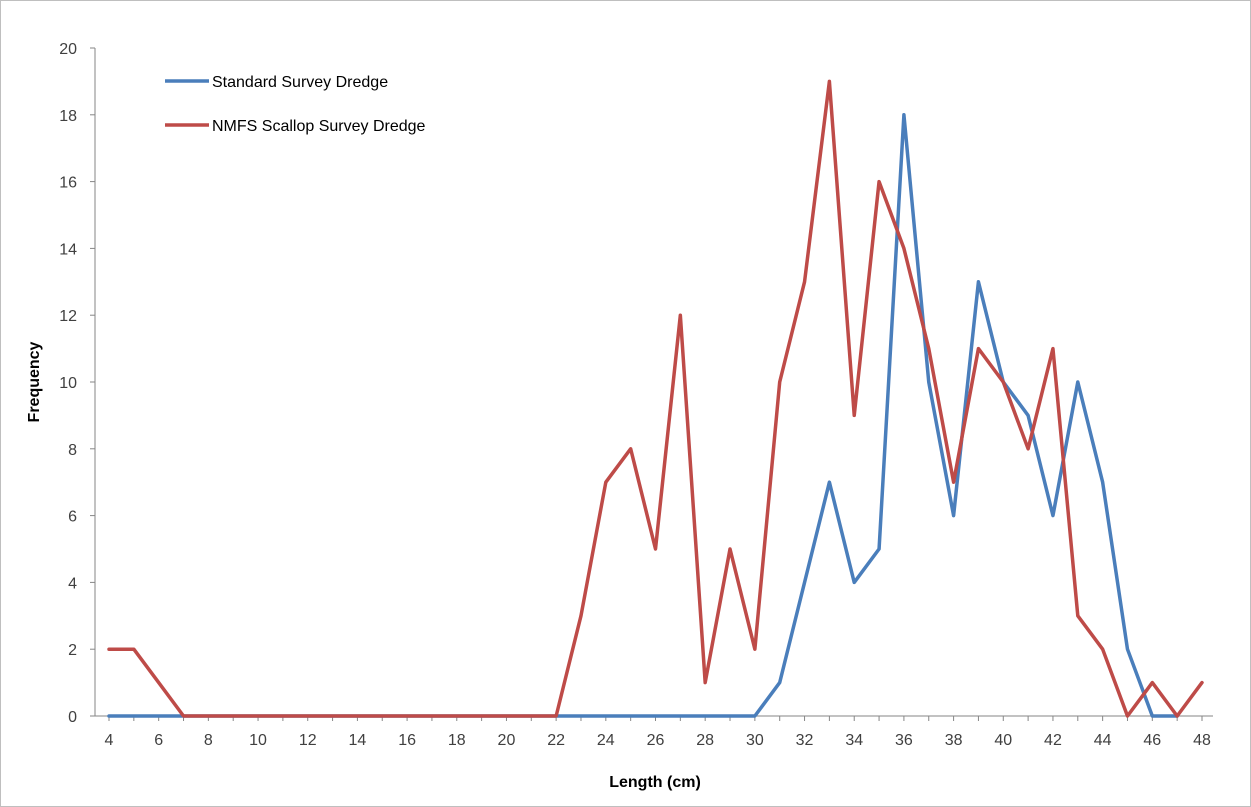 Image resolution: width=1251 pixels, height=807 pixels. Describe the element at coordinates (72, 517) in the screenshot. I see `y-tick-label: 6` at that location.